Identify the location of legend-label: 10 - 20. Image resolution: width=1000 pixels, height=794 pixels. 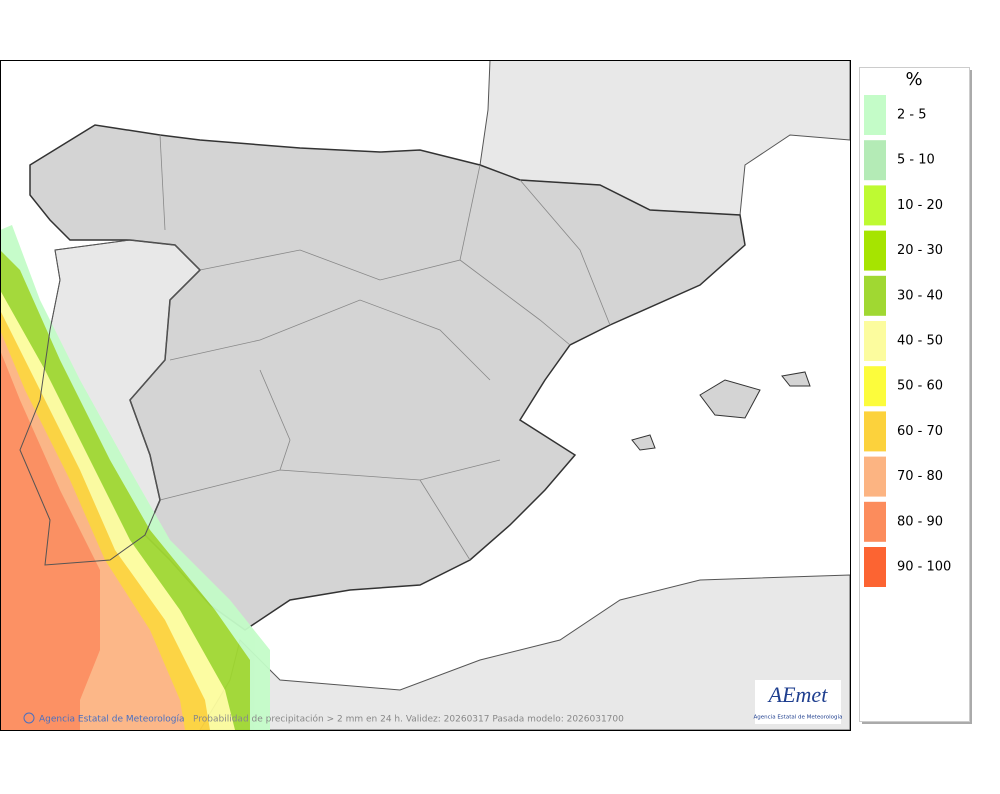
(920, 205).